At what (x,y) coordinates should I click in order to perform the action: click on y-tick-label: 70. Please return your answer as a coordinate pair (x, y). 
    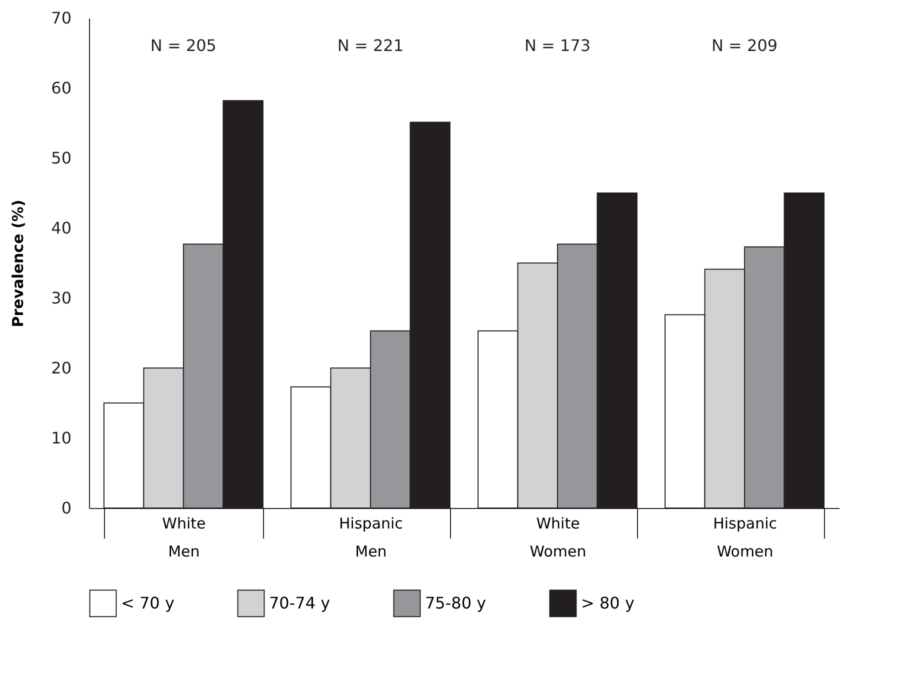
    Looking at the image, I should click on (61, 18).